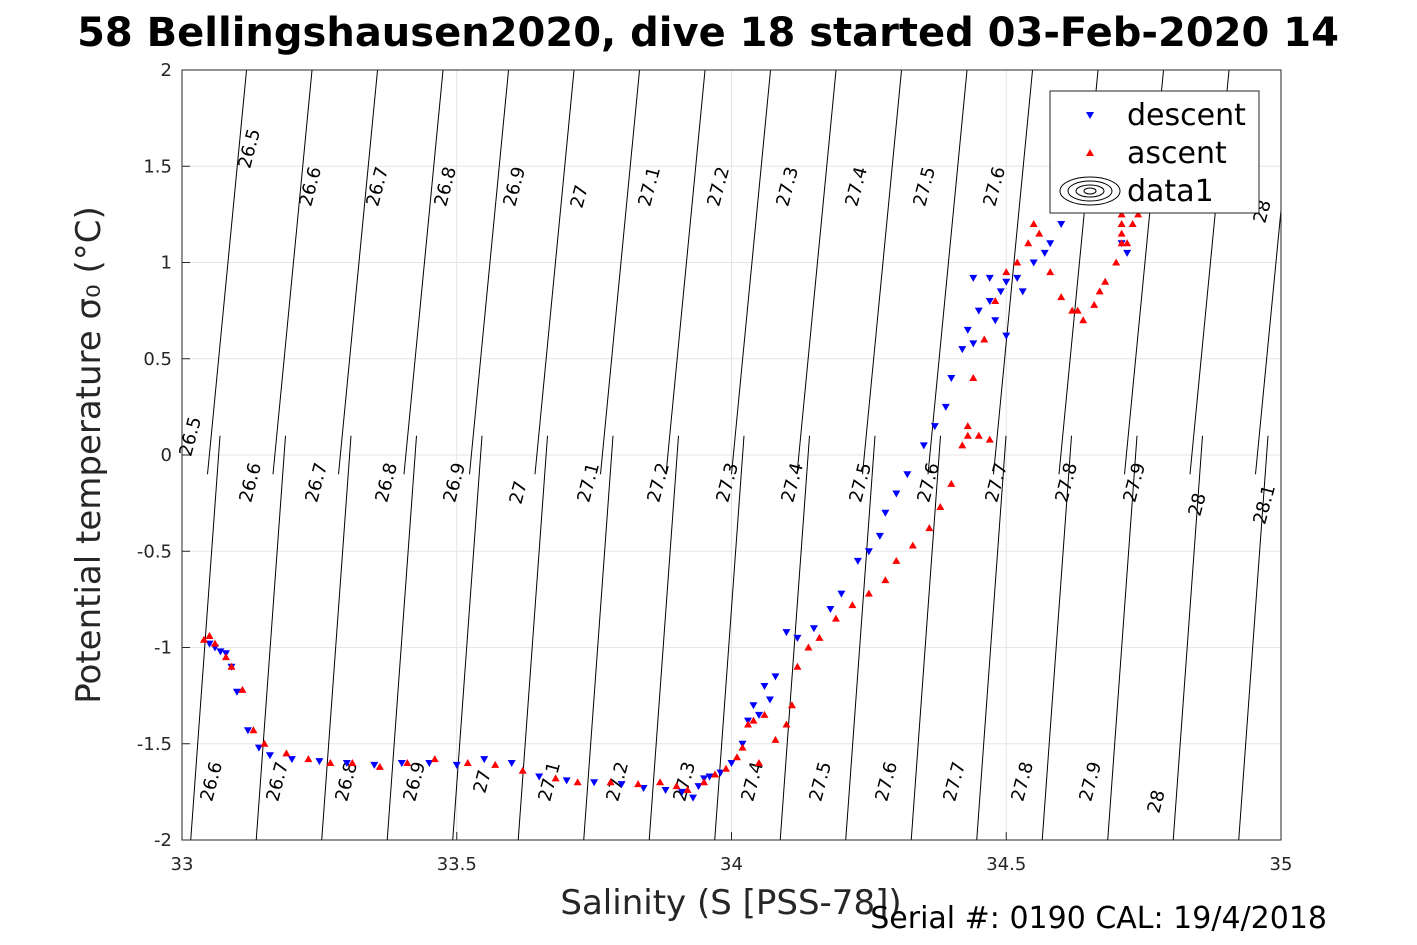  I want to click on y-tick-label: -0.5, so click(154, 551).